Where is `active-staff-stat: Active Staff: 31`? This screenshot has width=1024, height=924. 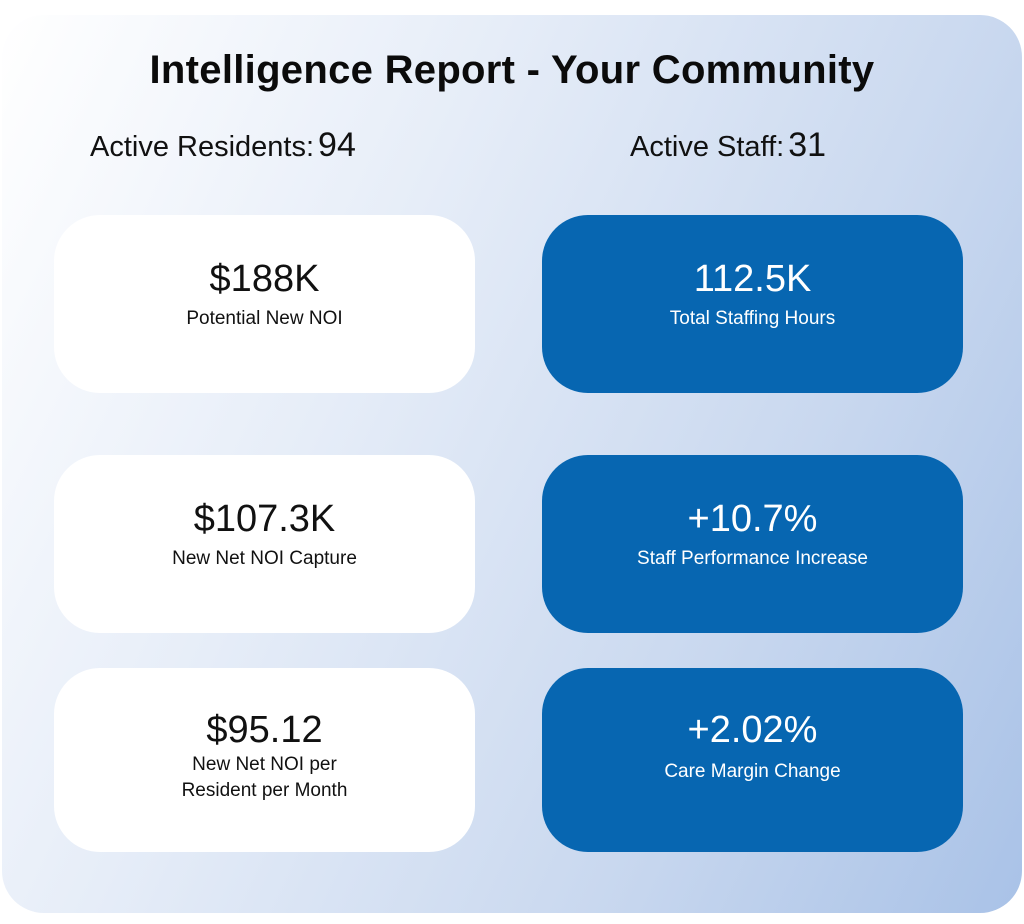 active-staff-stat: Active Staff: 31 is located at coordinates (728, 146).